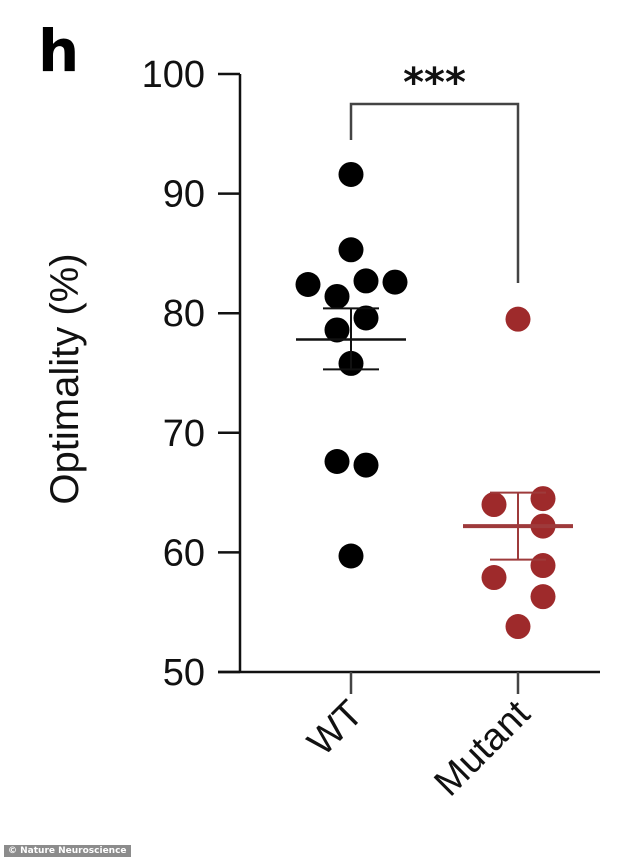 The height and width of the screenshot is (860, 634). I want to click on y-tick-label: 80, so click(184, 314).